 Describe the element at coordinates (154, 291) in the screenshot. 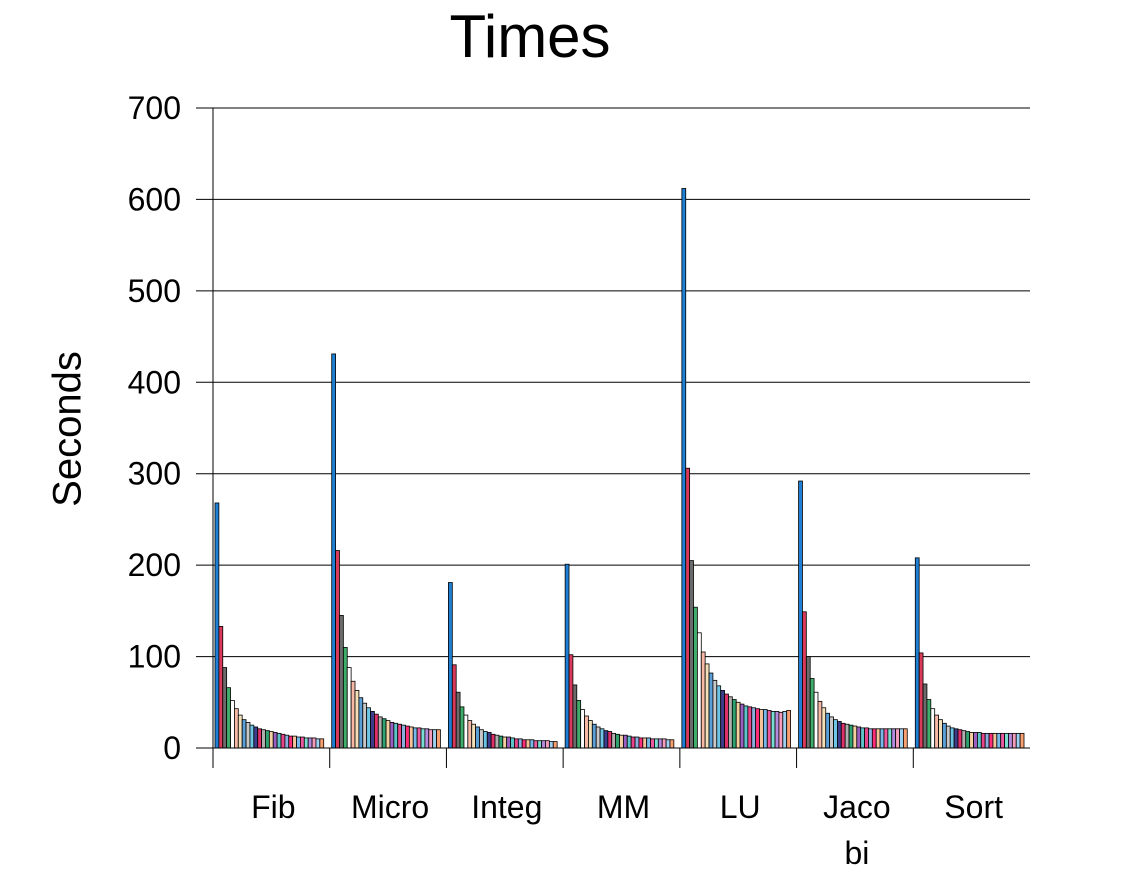

I see `y-tick-label: 500` at that location.